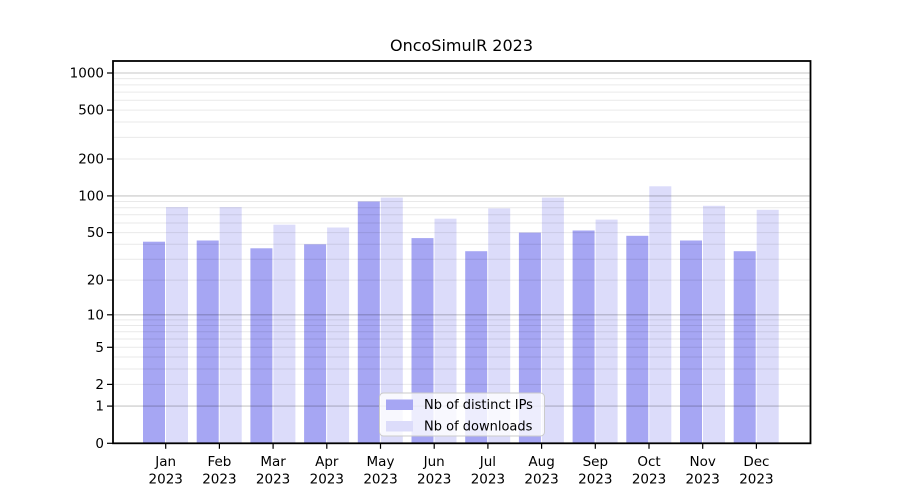 The image size is (900, 500). What do you see at coordinates (552, 320) in the screenshot?
I see `bar-downloads-aug` at bounding box center [552, 320].